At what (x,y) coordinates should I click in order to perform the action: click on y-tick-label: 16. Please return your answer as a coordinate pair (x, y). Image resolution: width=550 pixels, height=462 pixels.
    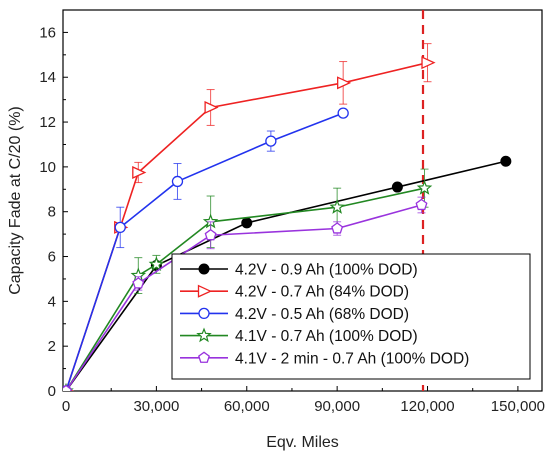
    Looking at the image, I should click on (47, 32).